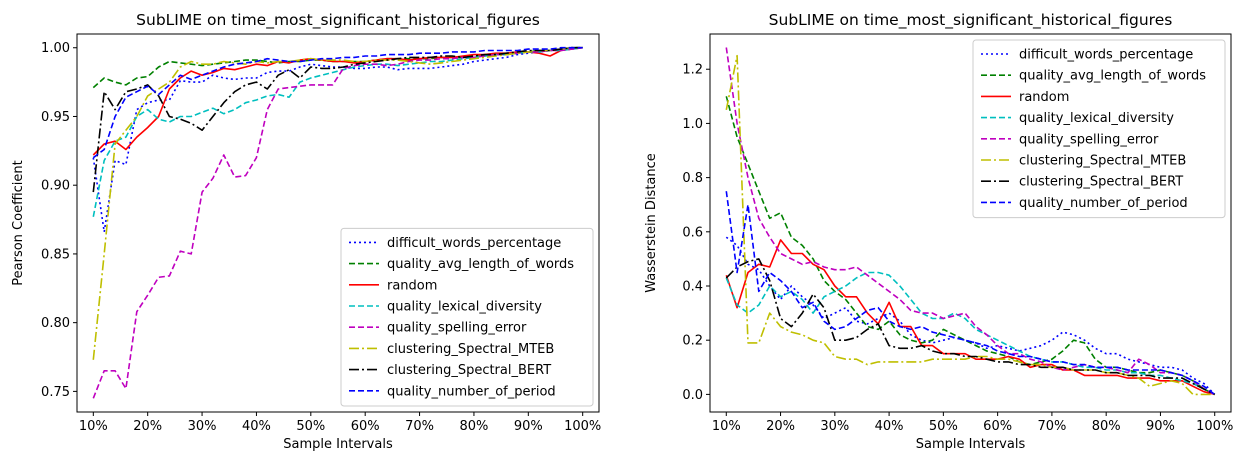 The image size is (1242, 470). What do you see at coordinates (55, 323) in the screenshot?
I see `y-tick-label: 0.80` at bounding box center [55, 323].